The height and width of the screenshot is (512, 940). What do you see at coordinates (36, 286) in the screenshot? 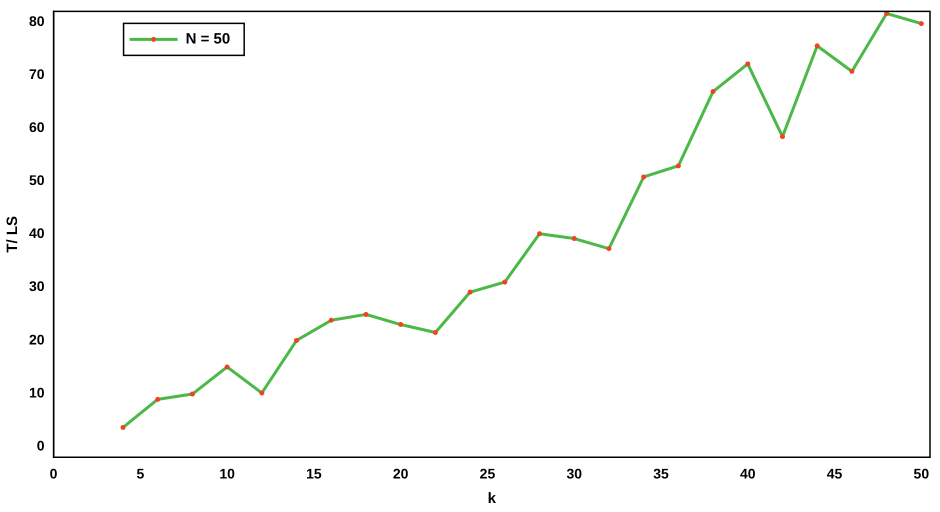
I see `y-tick-label: 30` at bounding box center [36, 286].